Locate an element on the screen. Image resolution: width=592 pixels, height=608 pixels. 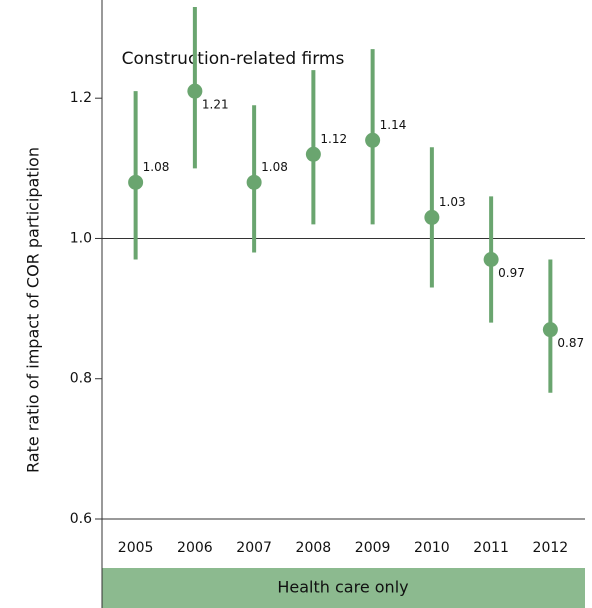
x-tick-label: 2006 is located at coordinates (195, 548).